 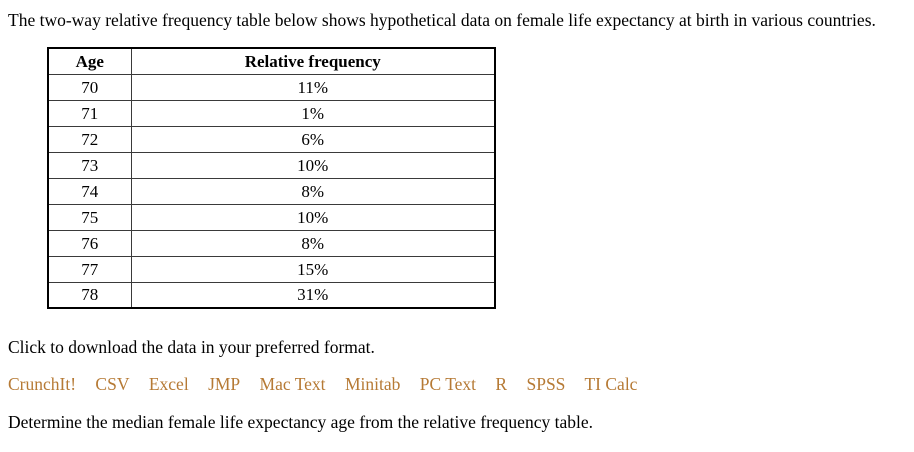 I want to click on table-row: 78 31%, so click(x=271, y=295).